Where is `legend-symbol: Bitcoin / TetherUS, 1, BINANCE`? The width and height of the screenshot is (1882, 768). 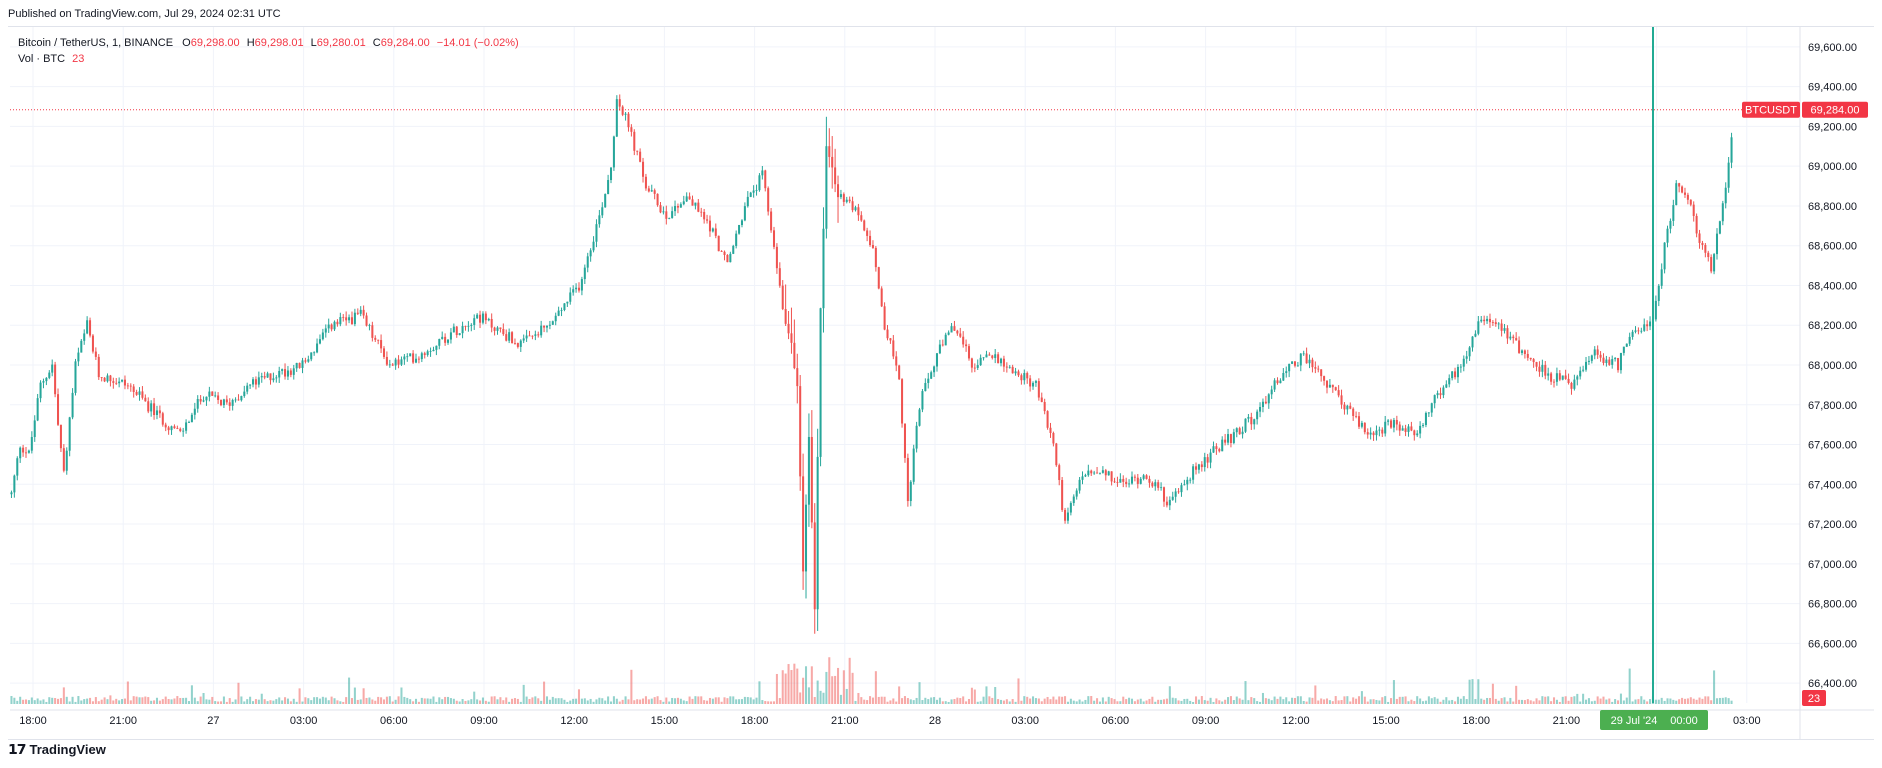 legend-symbol: Bitcoin / TetherUS, 1, BINANCE is located at coordinates (96, 43).